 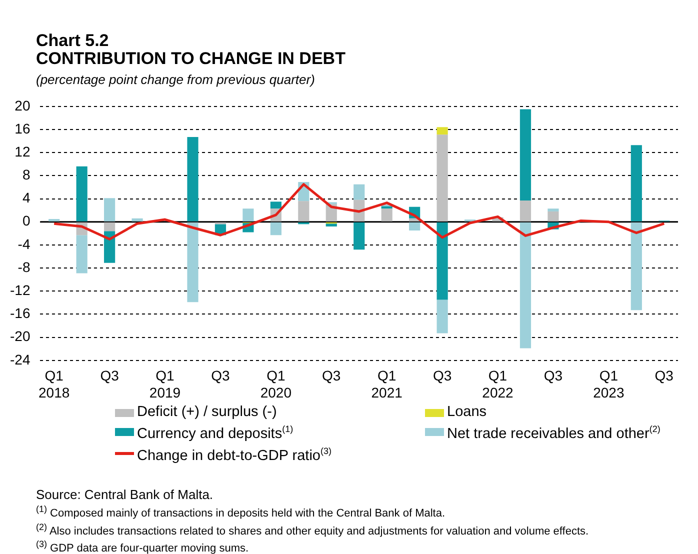 What do you see at coordinates (175, 79) in the screenshot?
I see `y-axis-title: (percentage point change from previous quarter)` at bounding box center [175, 79].